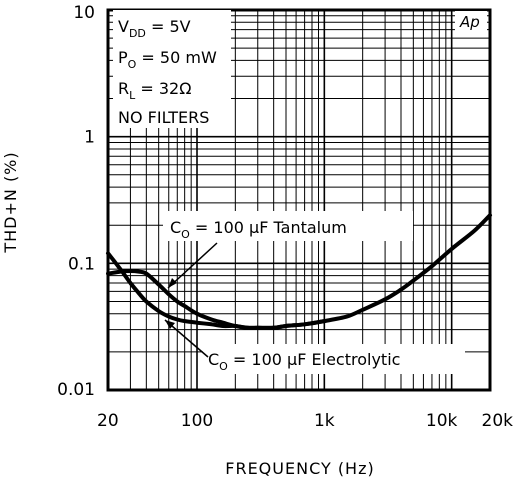 This screenshot has height=480, width=513. What do you see at coordinates (154, 90) in the screenshot?
I see `condition-rl: RL = 32Ω` at bounding box center [154, 90].